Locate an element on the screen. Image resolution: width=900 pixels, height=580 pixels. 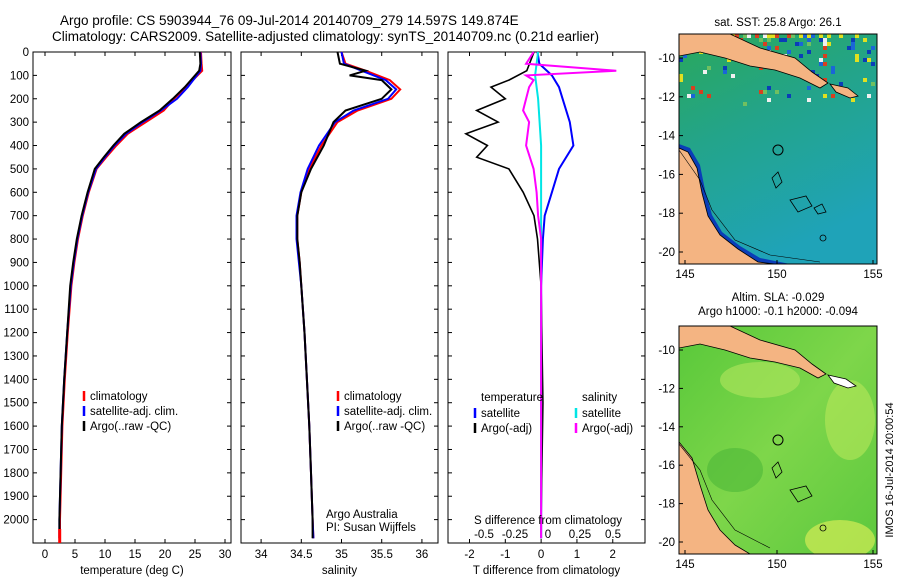
map-x-tick-label: 150 is located at coordinates (776, 565).